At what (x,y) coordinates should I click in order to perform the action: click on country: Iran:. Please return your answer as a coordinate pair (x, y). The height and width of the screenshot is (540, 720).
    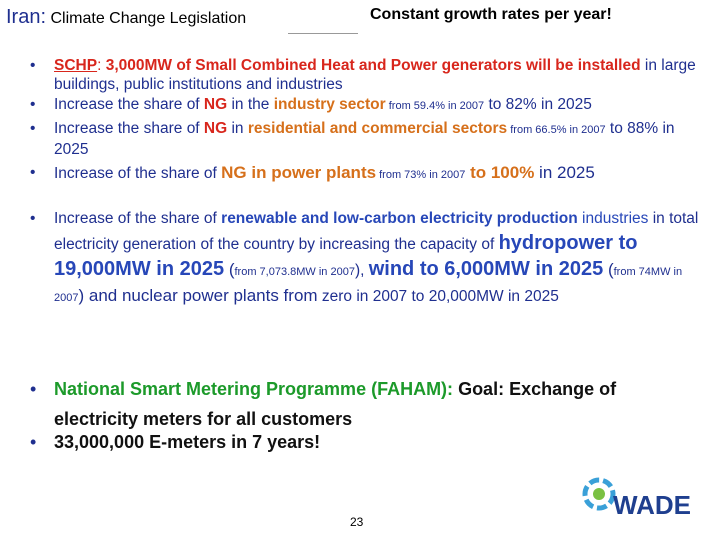
    Looking at the image, I should click on (26, 17).